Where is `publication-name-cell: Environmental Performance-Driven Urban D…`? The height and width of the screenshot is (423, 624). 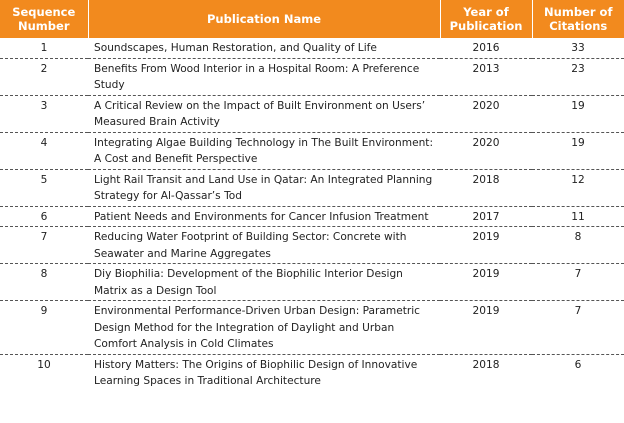 publication-name-cell: Environmental Performance-Driven Urban D… is located at coordinates (264, 327).